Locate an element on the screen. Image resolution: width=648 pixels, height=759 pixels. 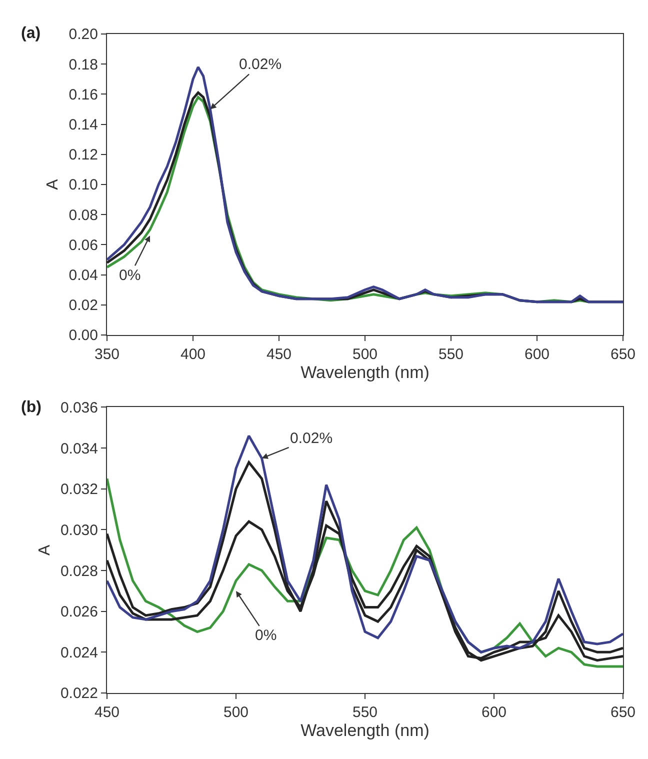
y-tick-label: 0.030 is located at coordinates (79, 530).